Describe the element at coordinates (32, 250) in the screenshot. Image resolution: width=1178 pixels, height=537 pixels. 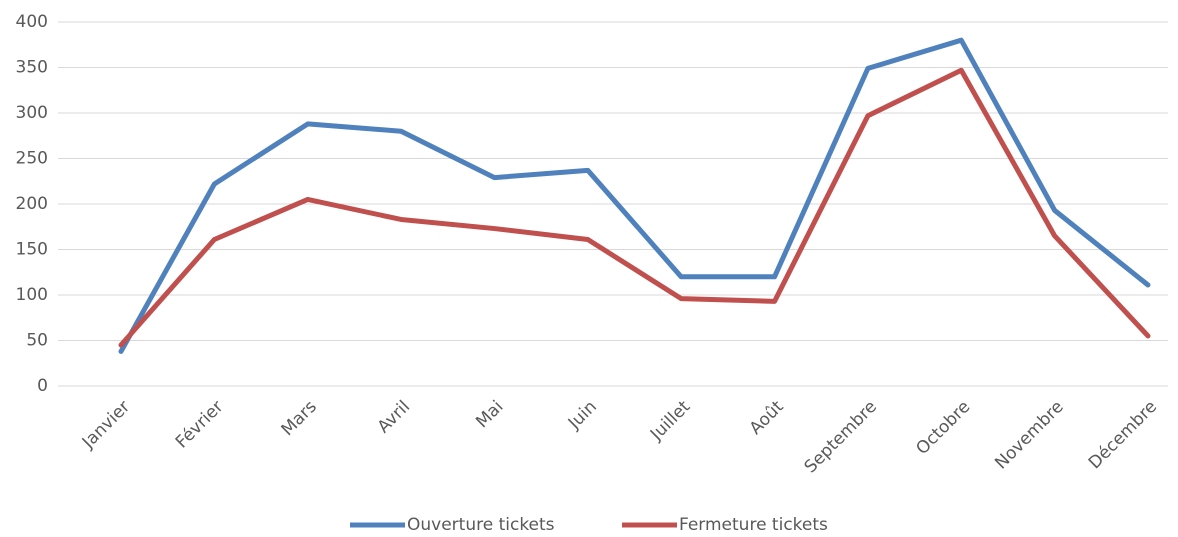
I see `y-tick-label: 150` at that location.